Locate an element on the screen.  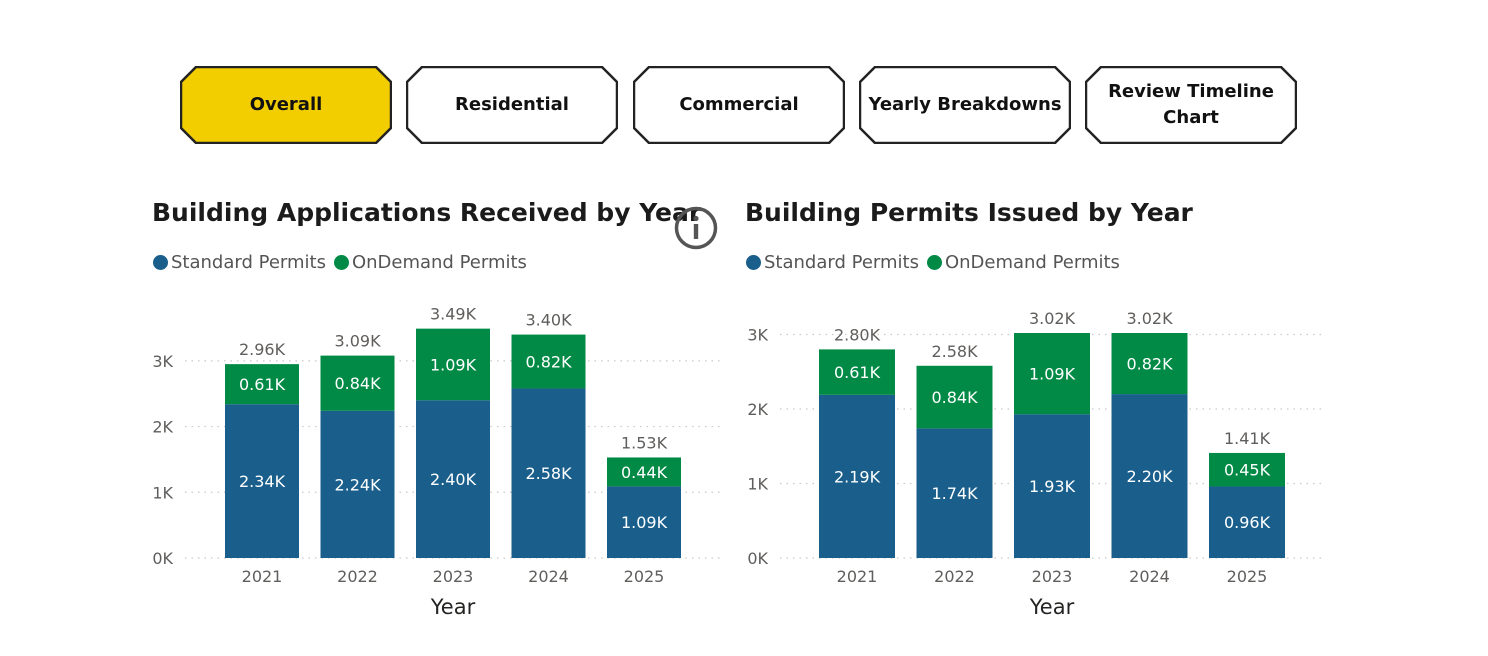
total-label: 3.49K is located at coordinates (453, 314).